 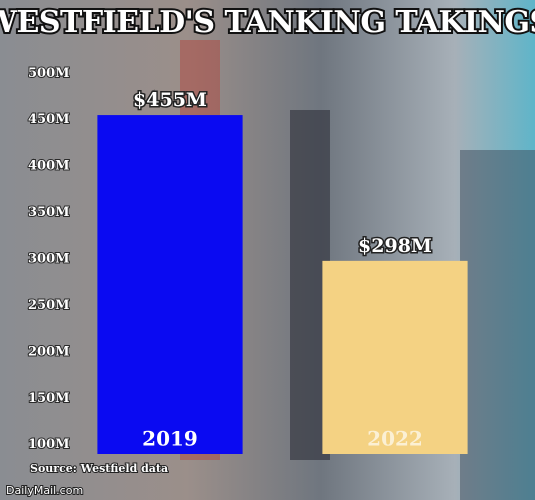 What do you see at coordinates (49, 166) in the screenshot?
I see `y-tick-label: 400M` at bounding box center [49, 166].